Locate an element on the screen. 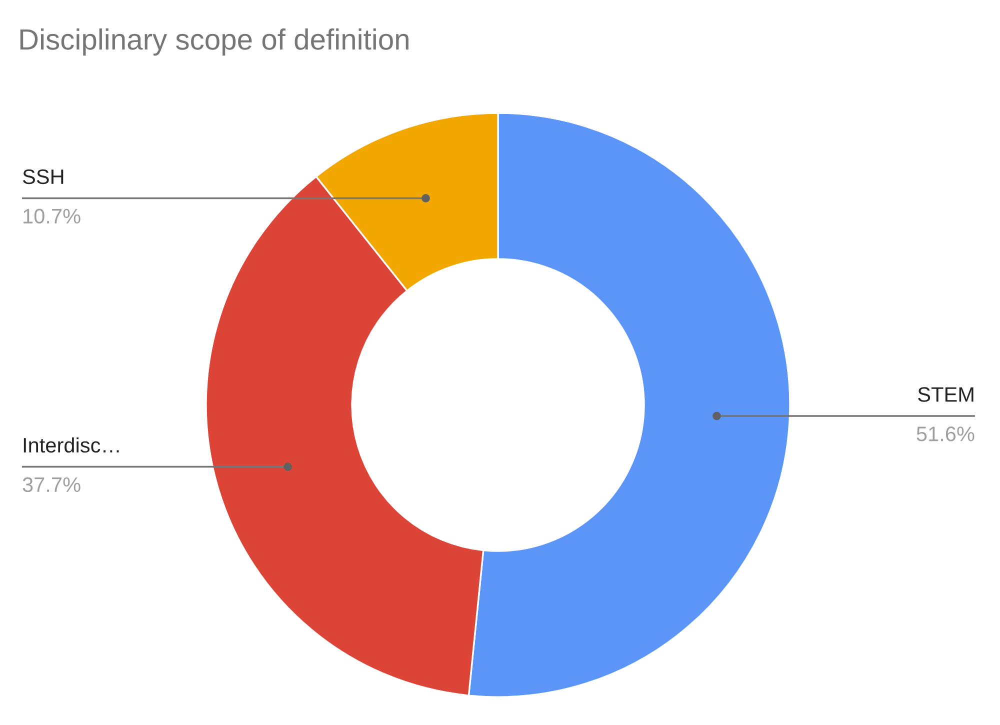  data-label: 10.7% is located at coordinates (52, 216).